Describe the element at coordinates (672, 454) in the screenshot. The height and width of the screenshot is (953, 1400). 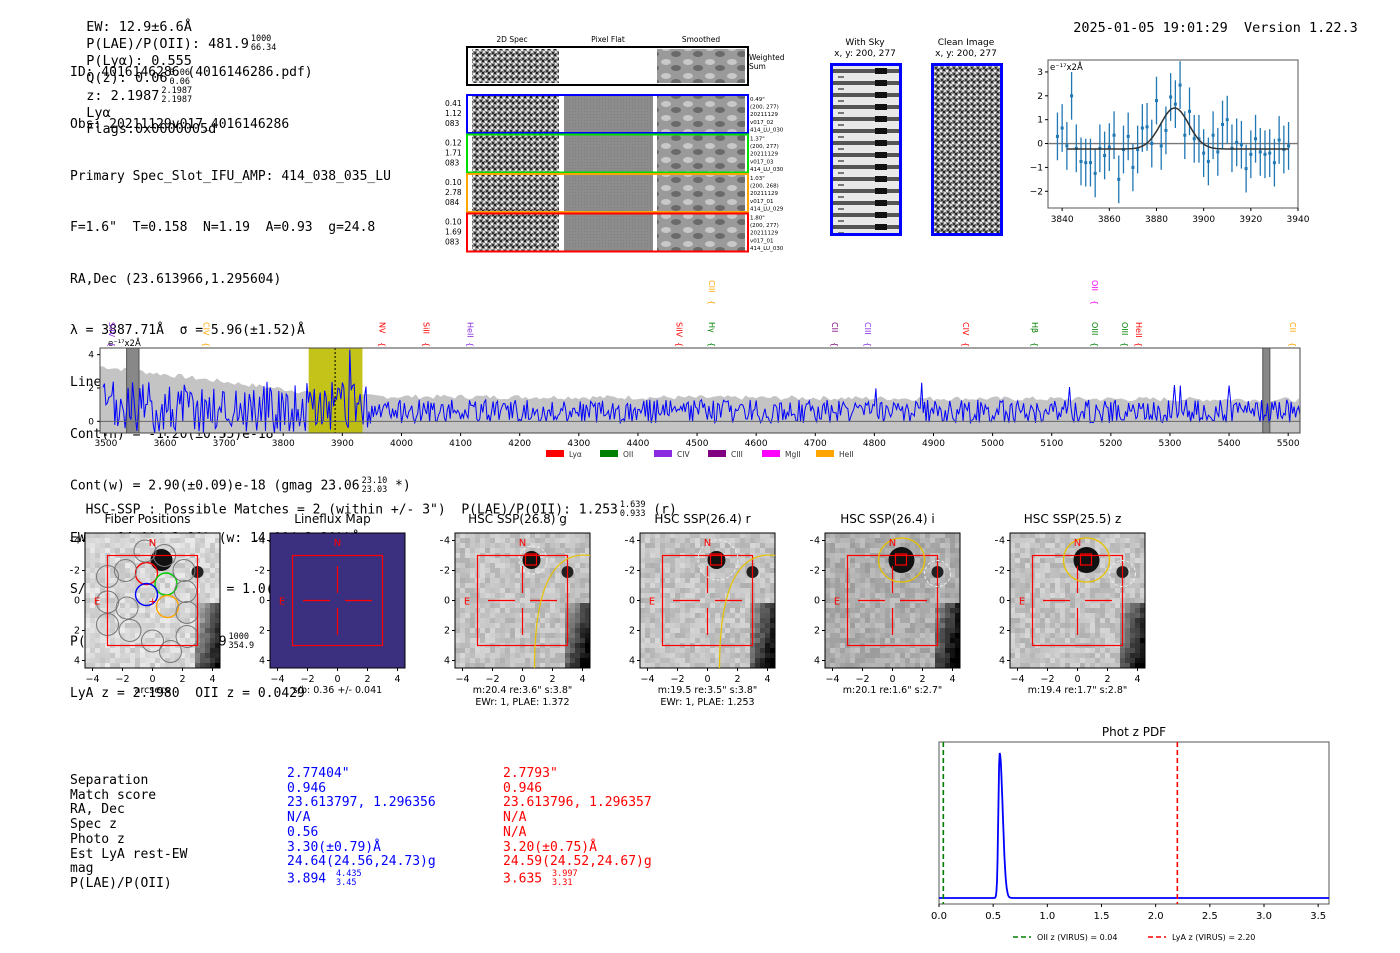
I see `legend-item: CIV` at that location.